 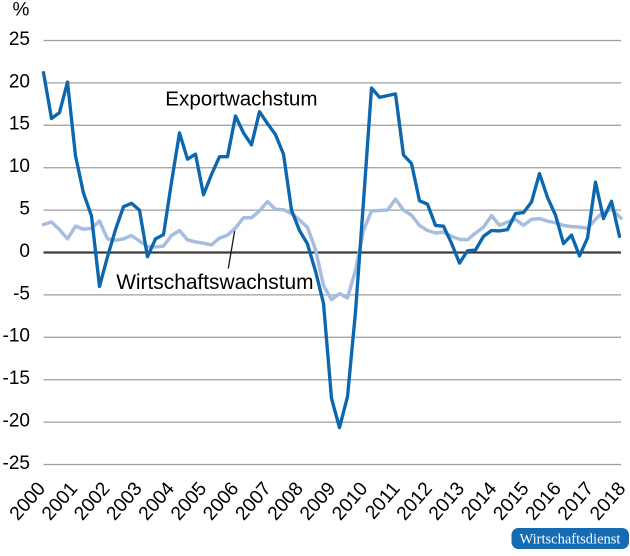 I want to click on svg-text: -20, so click(x=16, y=421).